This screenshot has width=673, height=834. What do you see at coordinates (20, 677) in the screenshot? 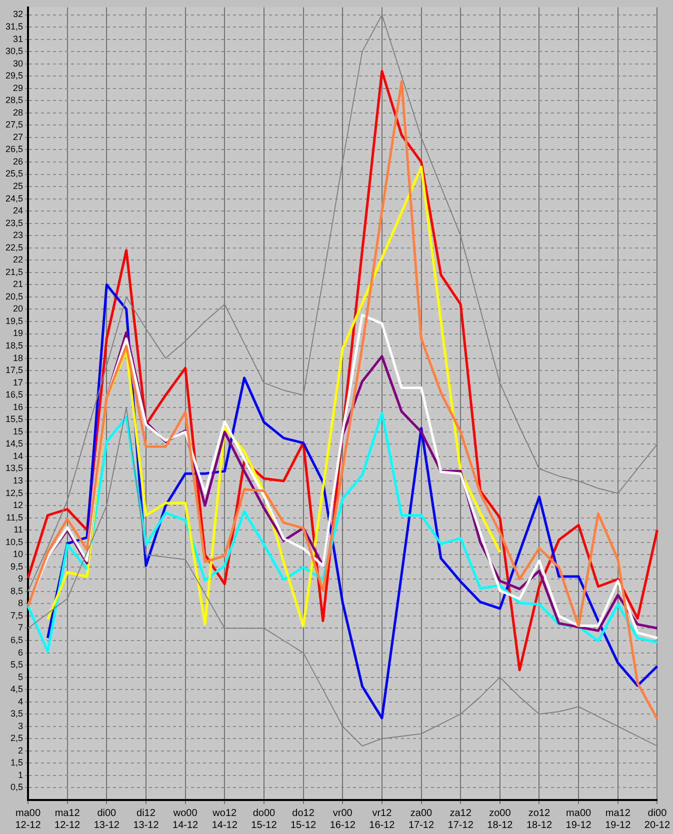
I see `y-tick-label: 5` at bounding box center [20, 677].